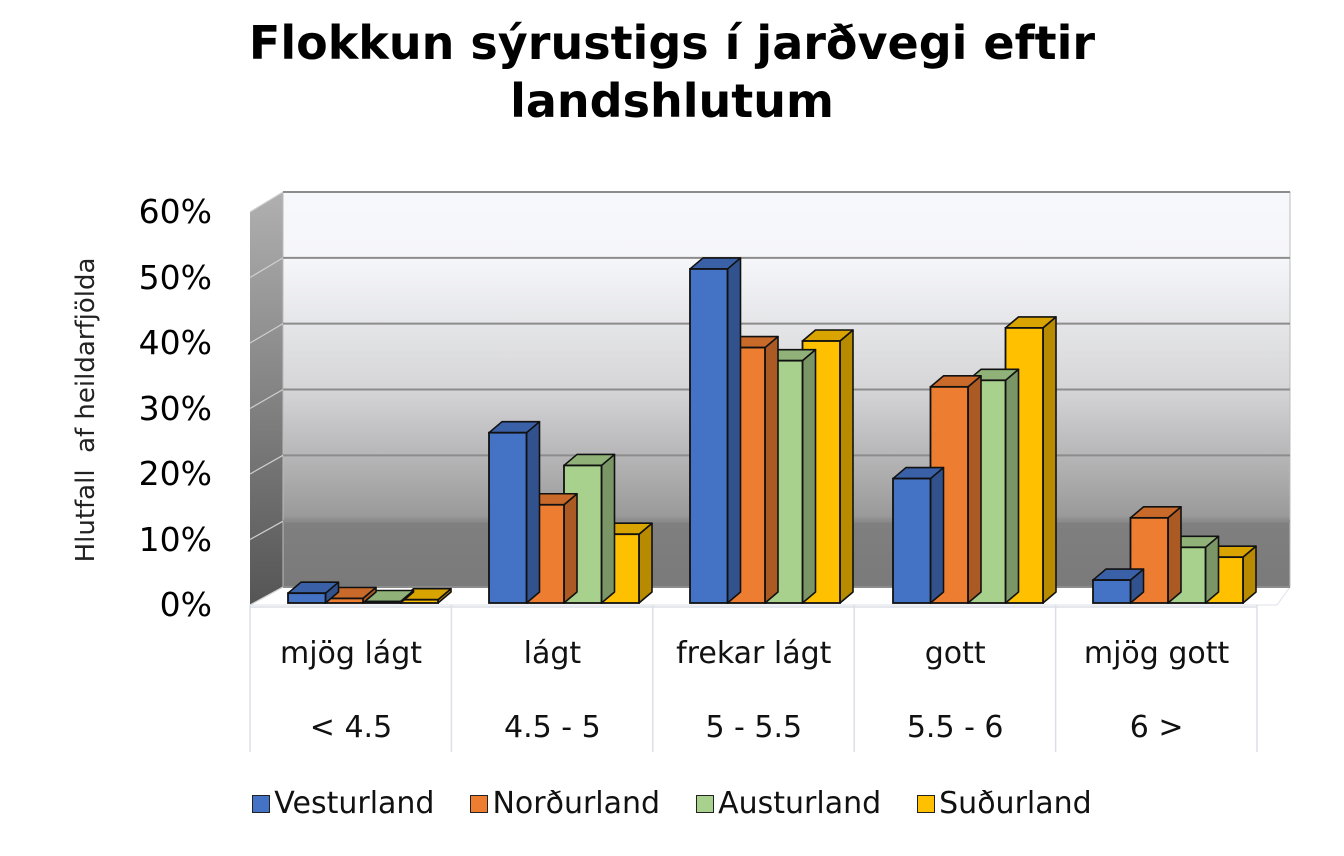 The height and width of the screenshot is (856, 1344). What do you see at coordinates (800, 803) in the screenshot?
I see `legend-label: Austurland` at bounding box center [800, 803].